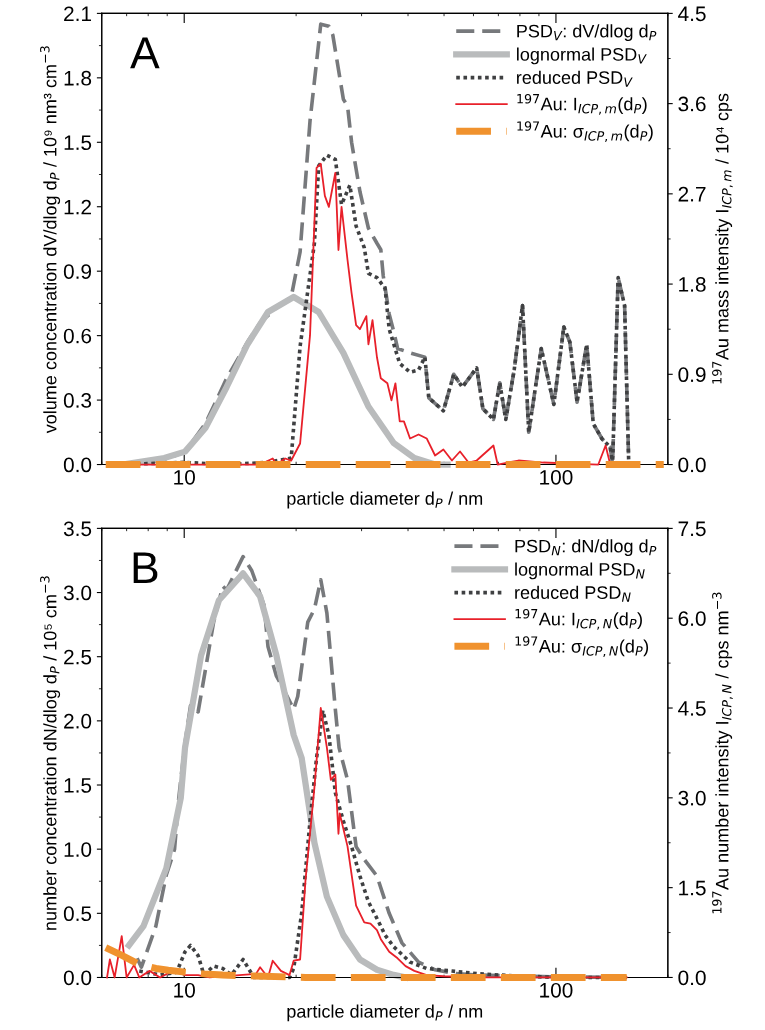 Image resolution: width=765 pixels, height=1030 pixels. I want to click on y2-tick-label: 1.8, so click(692, 284).